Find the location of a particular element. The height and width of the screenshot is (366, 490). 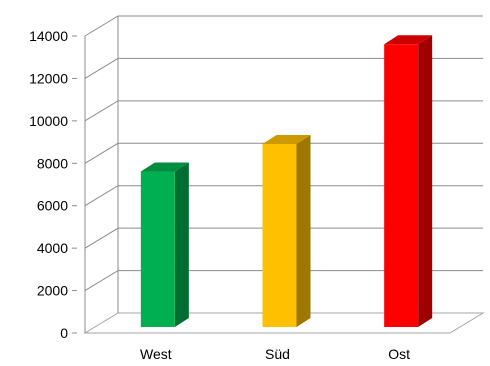

bar-süd is located at coordinates (286, 230).